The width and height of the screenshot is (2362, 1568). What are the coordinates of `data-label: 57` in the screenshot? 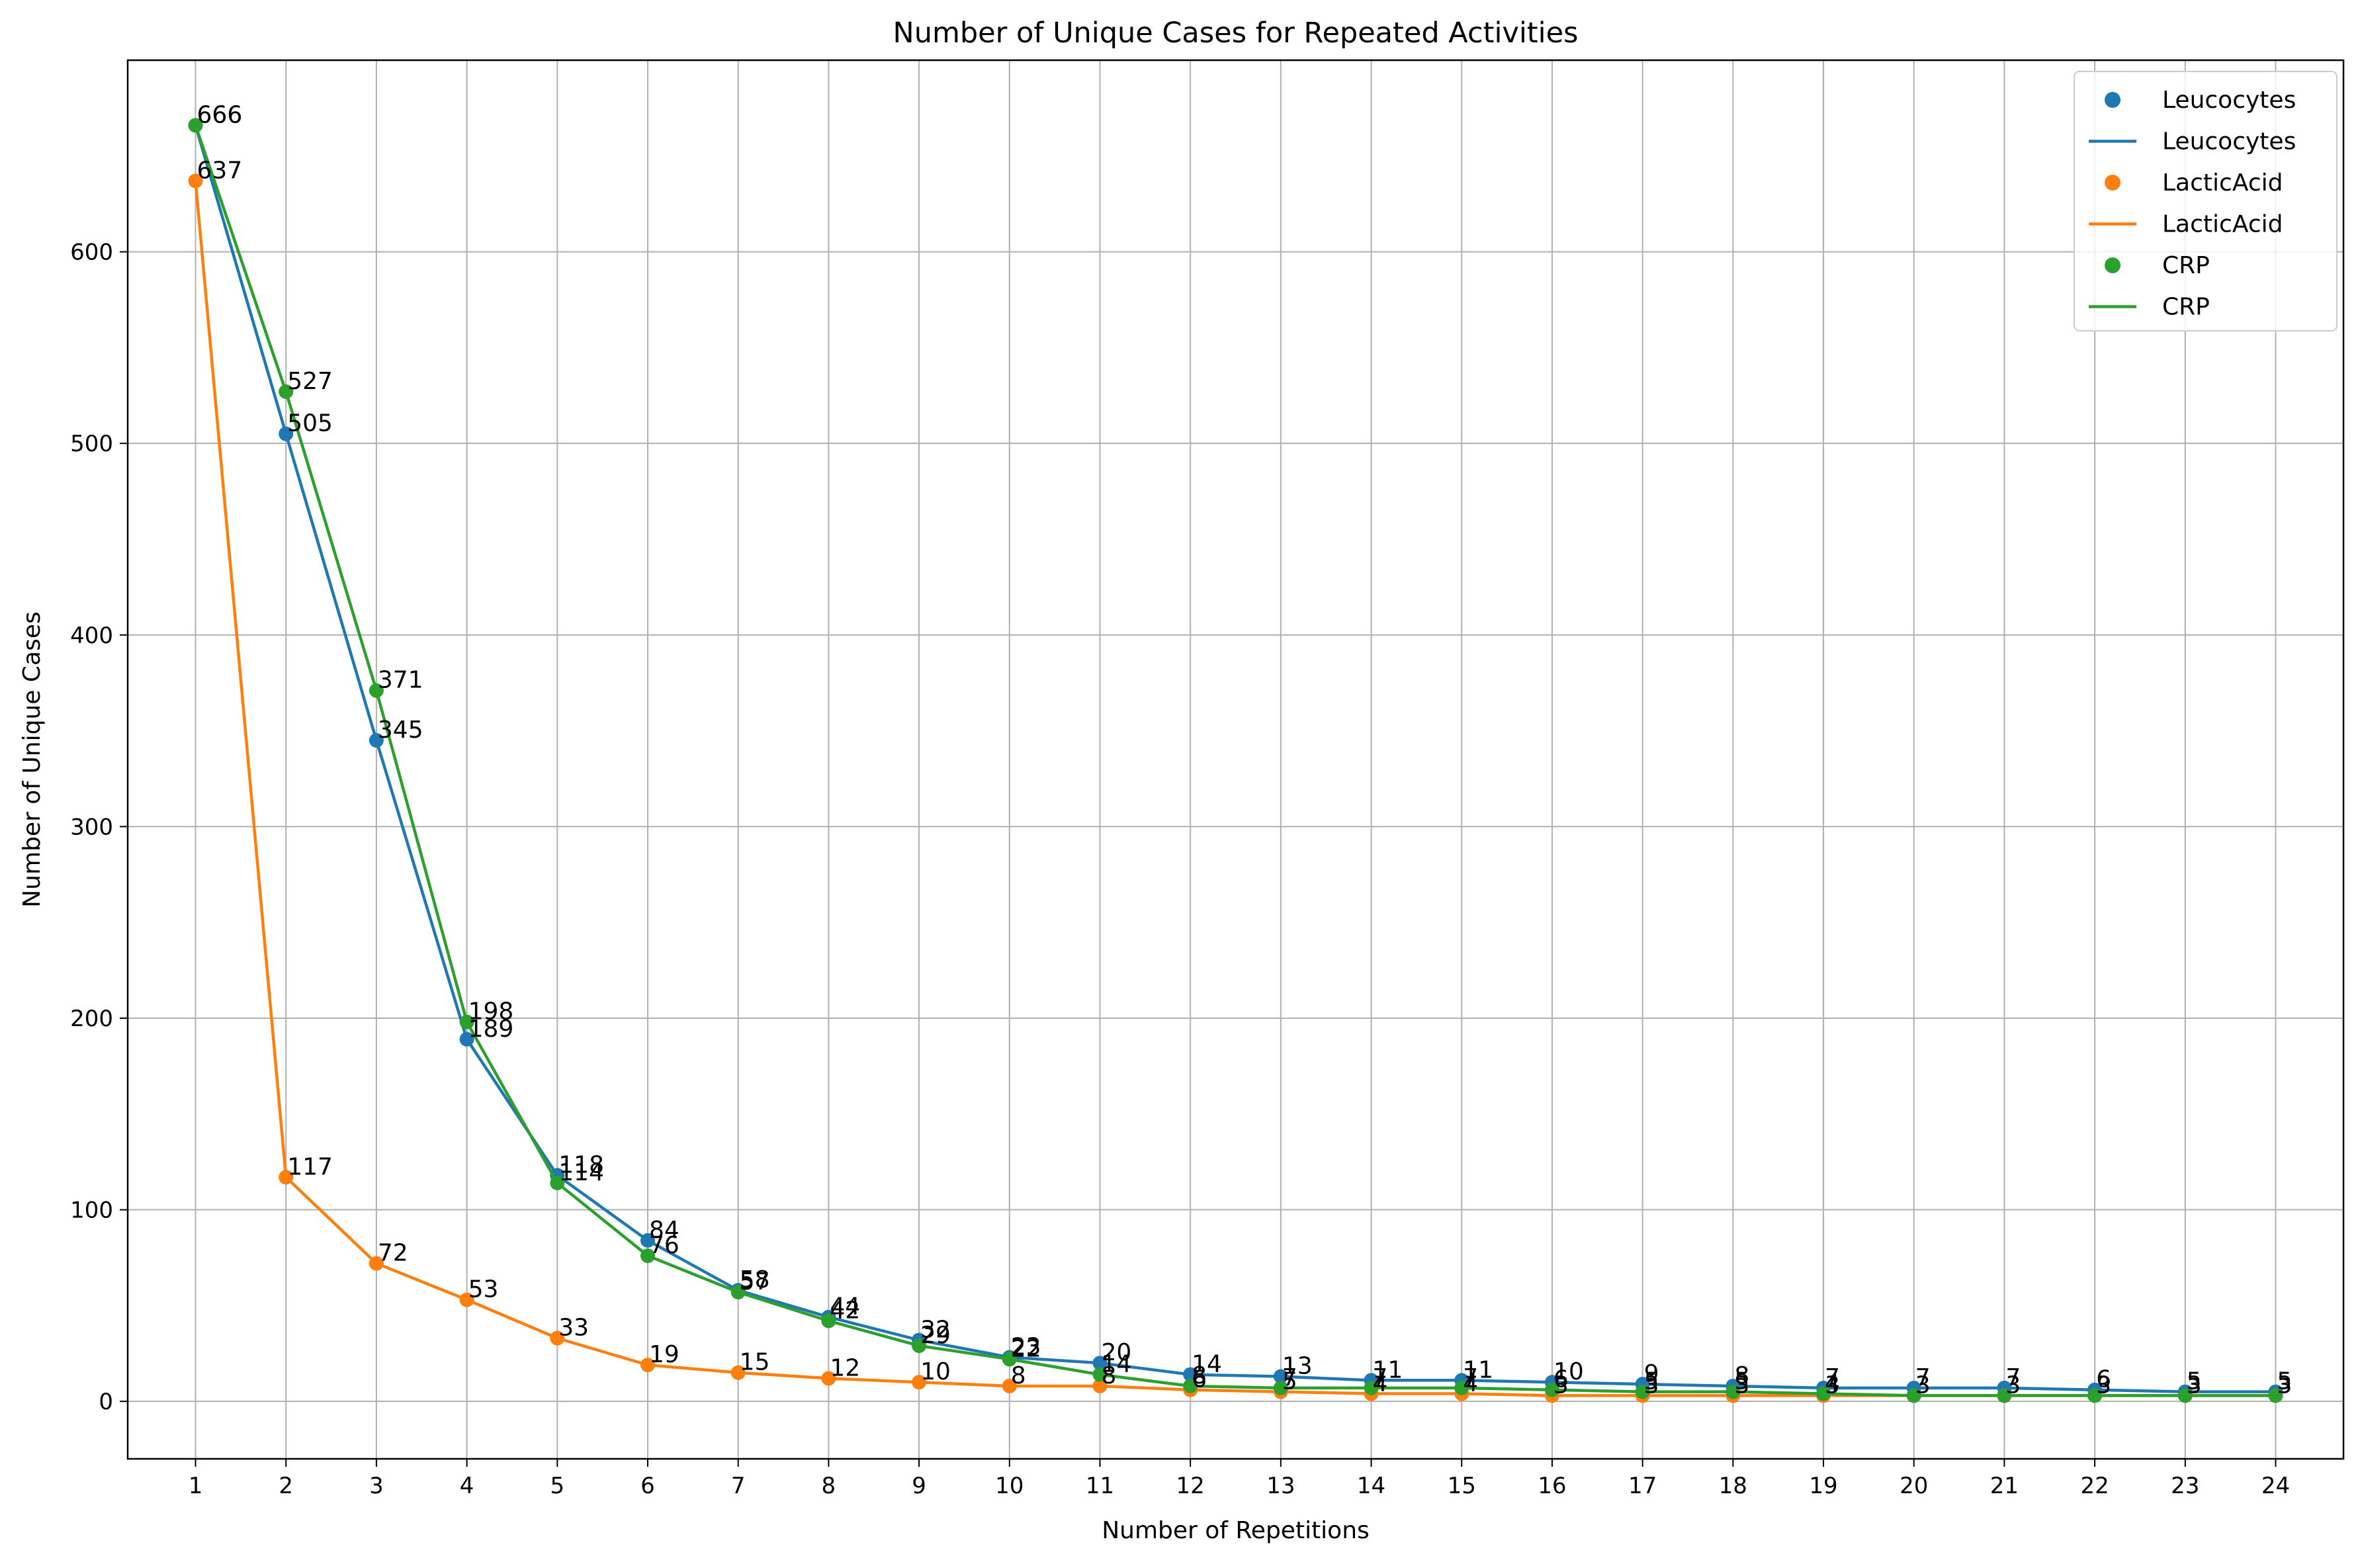 It's located at (755, 1282).